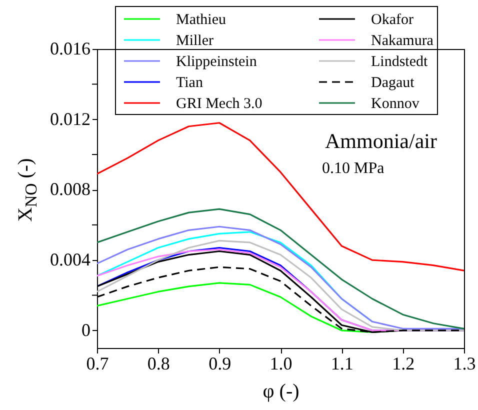 Image resolution: width=478 pixels, height=410 pixels. I want to click on x-axis-title: φ (-), so click(281, 391).